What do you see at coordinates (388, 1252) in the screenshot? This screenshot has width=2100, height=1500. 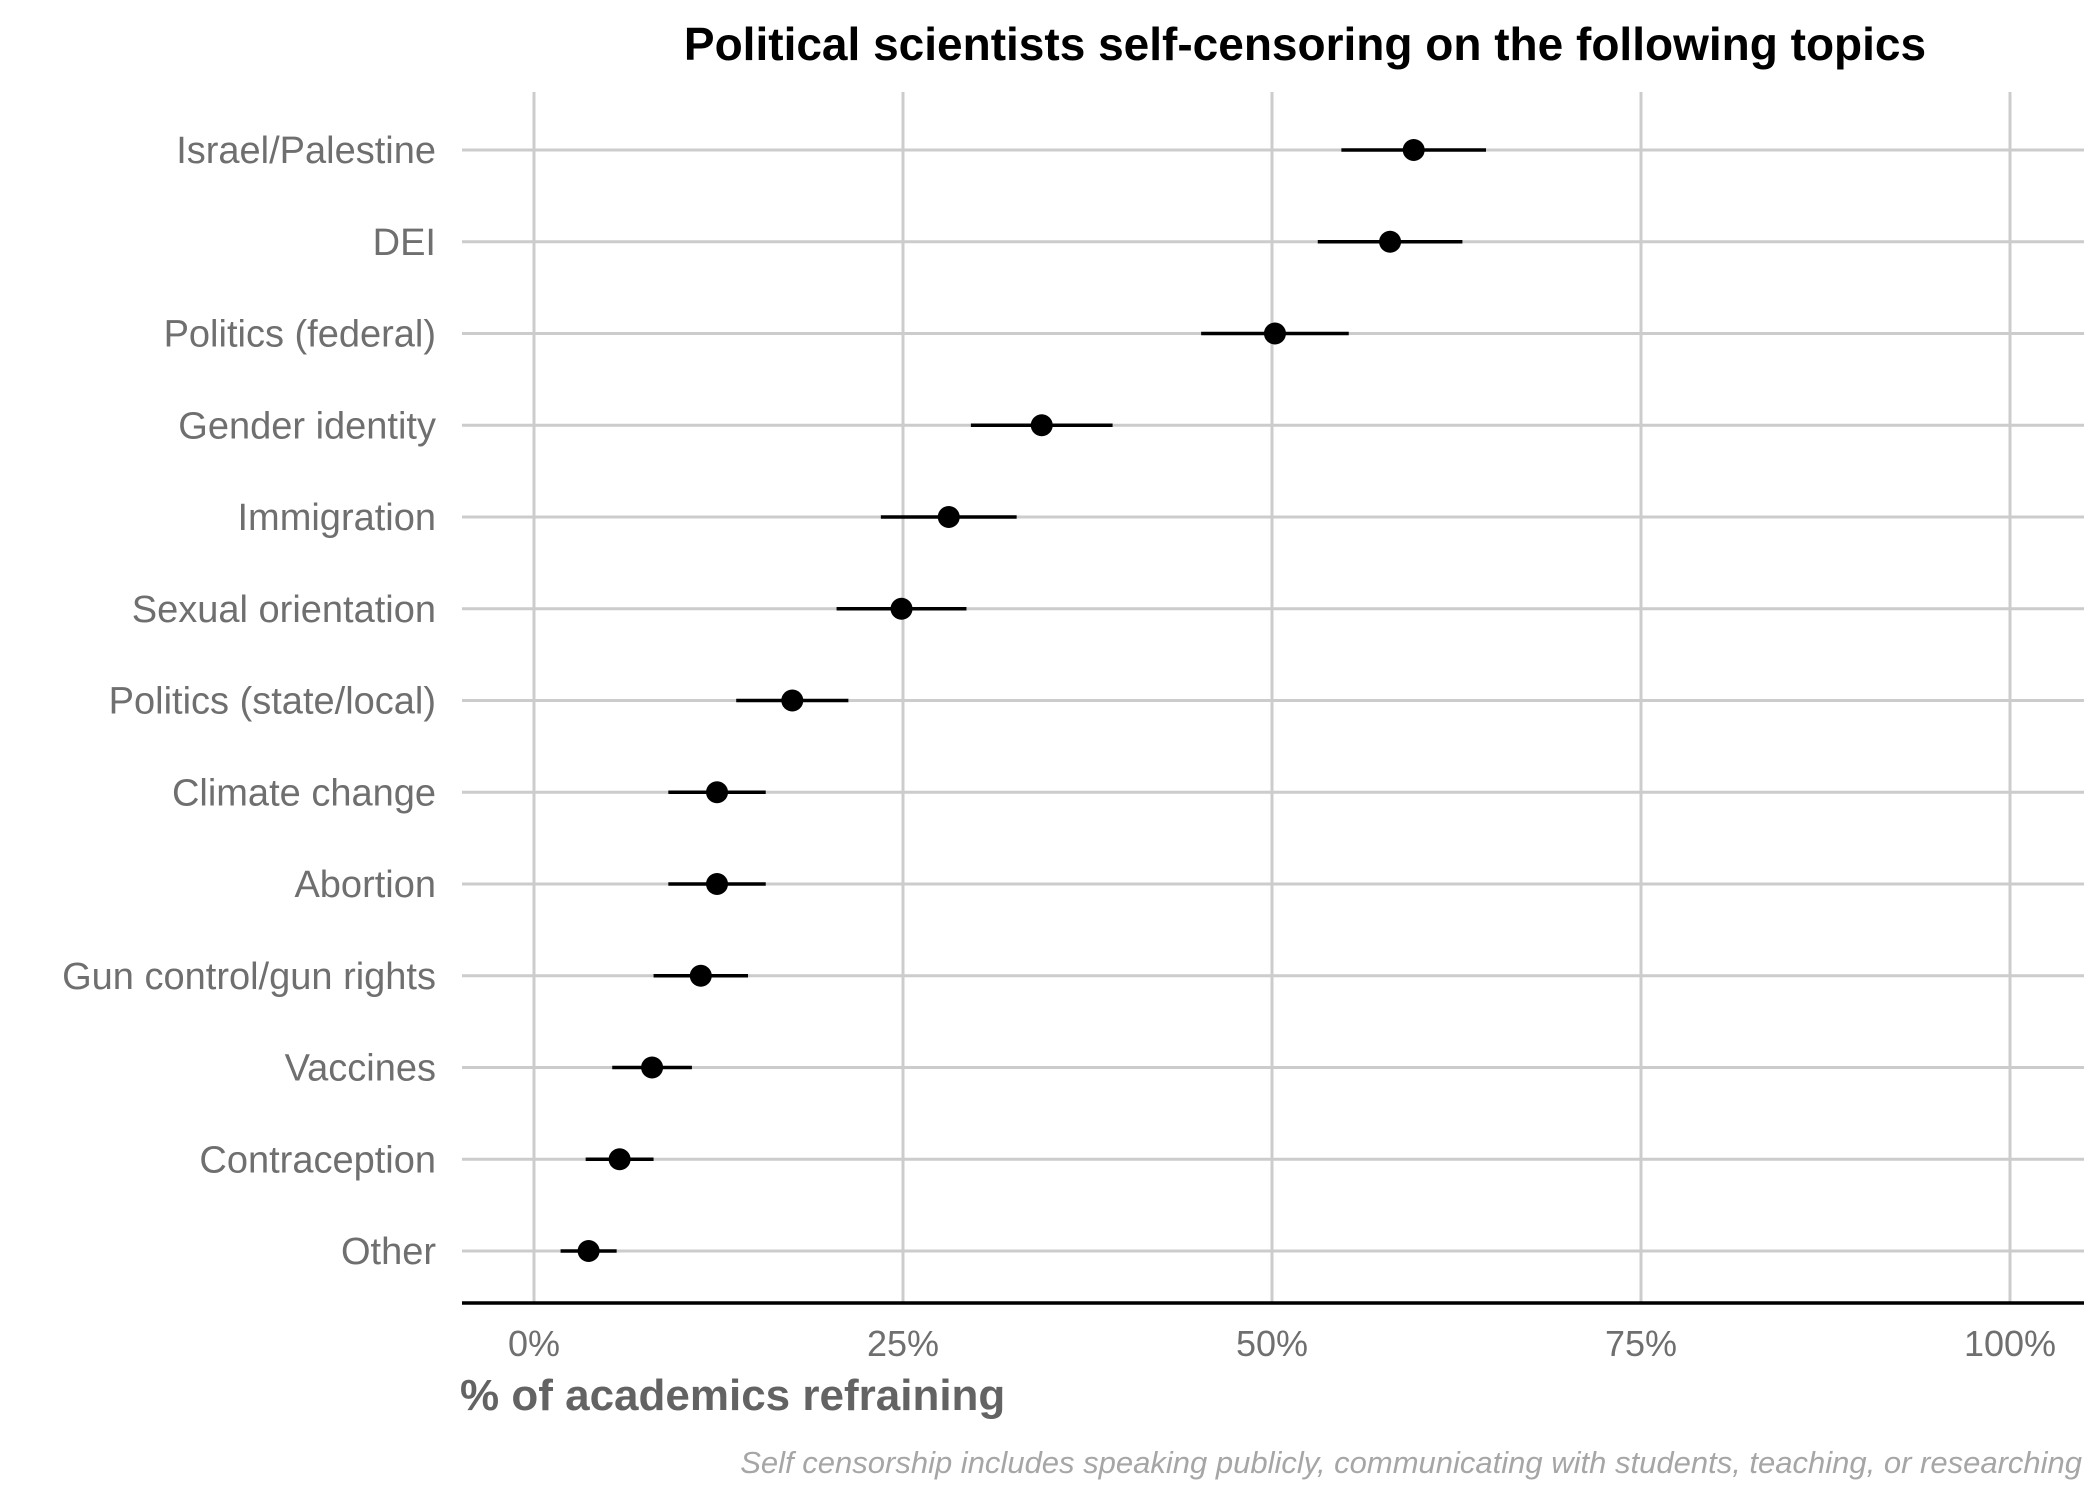 I see `y-tick-label: Other` at bounding box center [388, 1252].